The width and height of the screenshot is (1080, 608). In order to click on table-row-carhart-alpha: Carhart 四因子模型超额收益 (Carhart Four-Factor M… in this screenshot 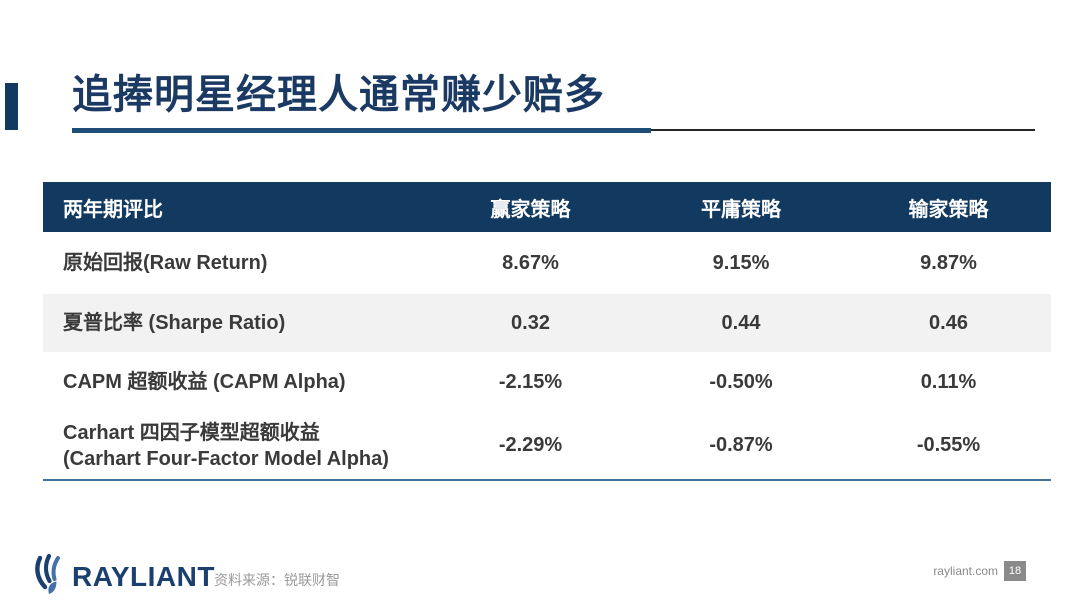, I will do `click(547, 446)`.